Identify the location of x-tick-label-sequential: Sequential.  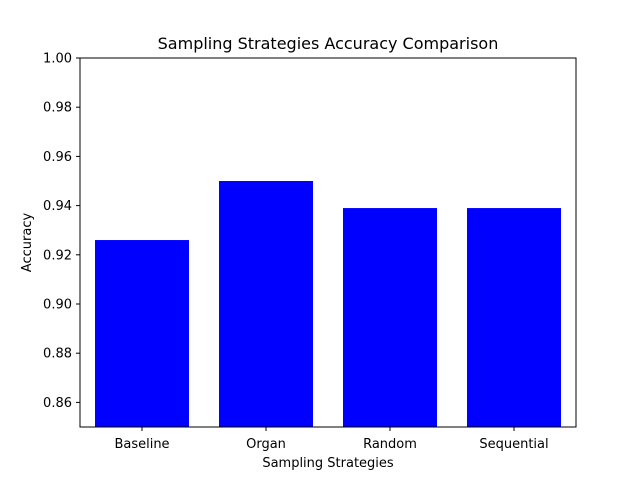
(513, 444).